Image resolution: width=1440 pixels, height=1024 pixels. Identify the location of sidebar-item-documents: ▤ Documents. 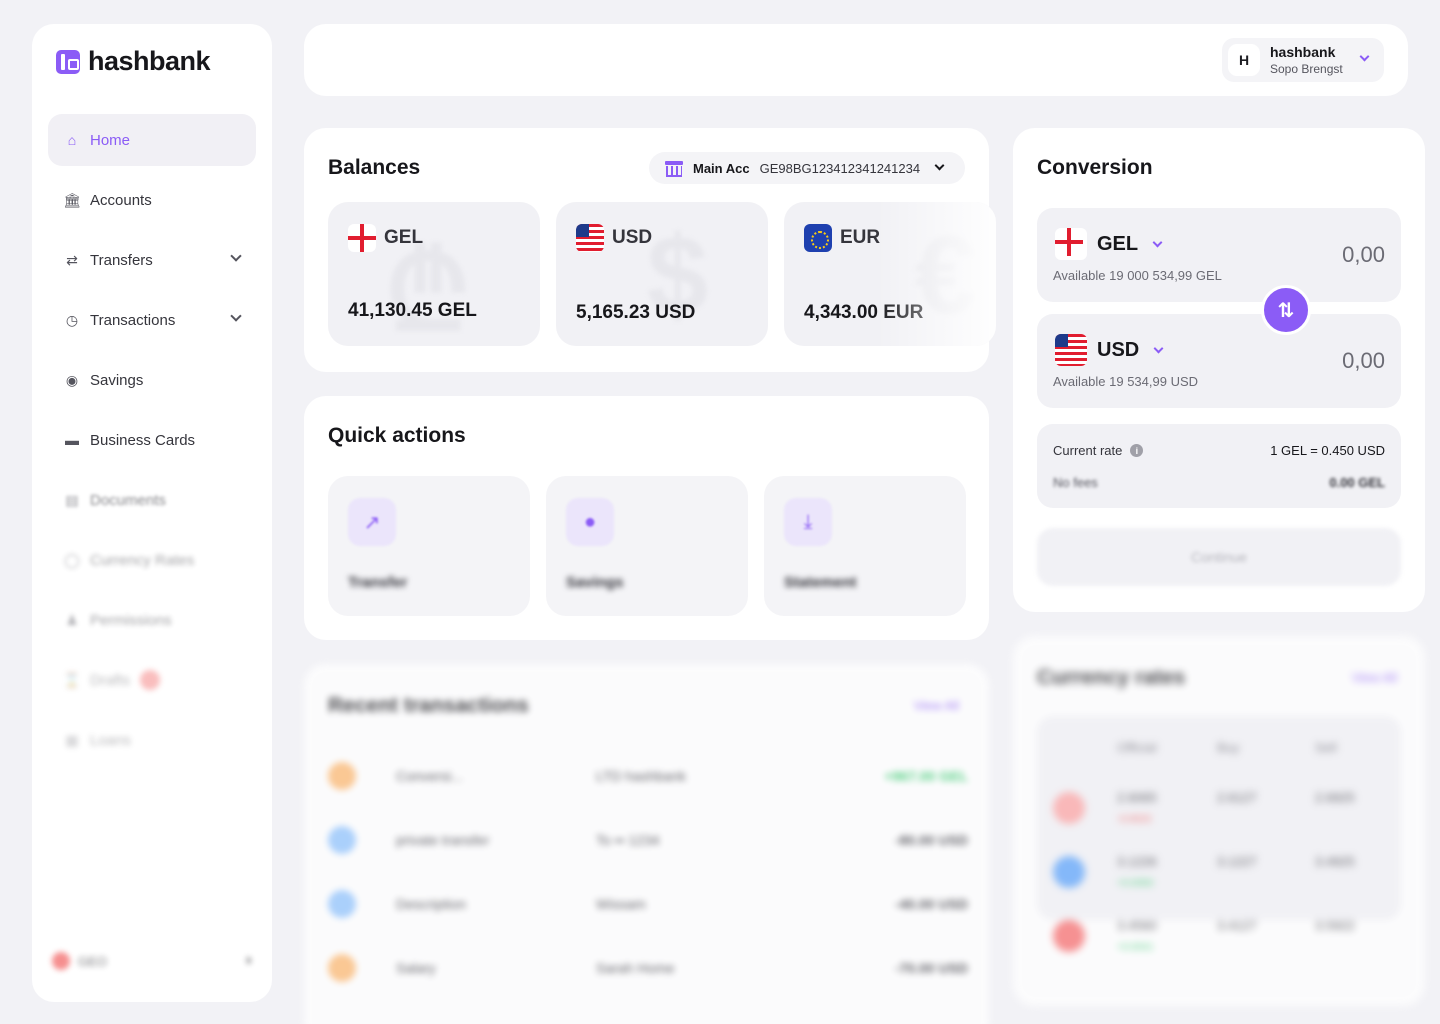
(152, 500).